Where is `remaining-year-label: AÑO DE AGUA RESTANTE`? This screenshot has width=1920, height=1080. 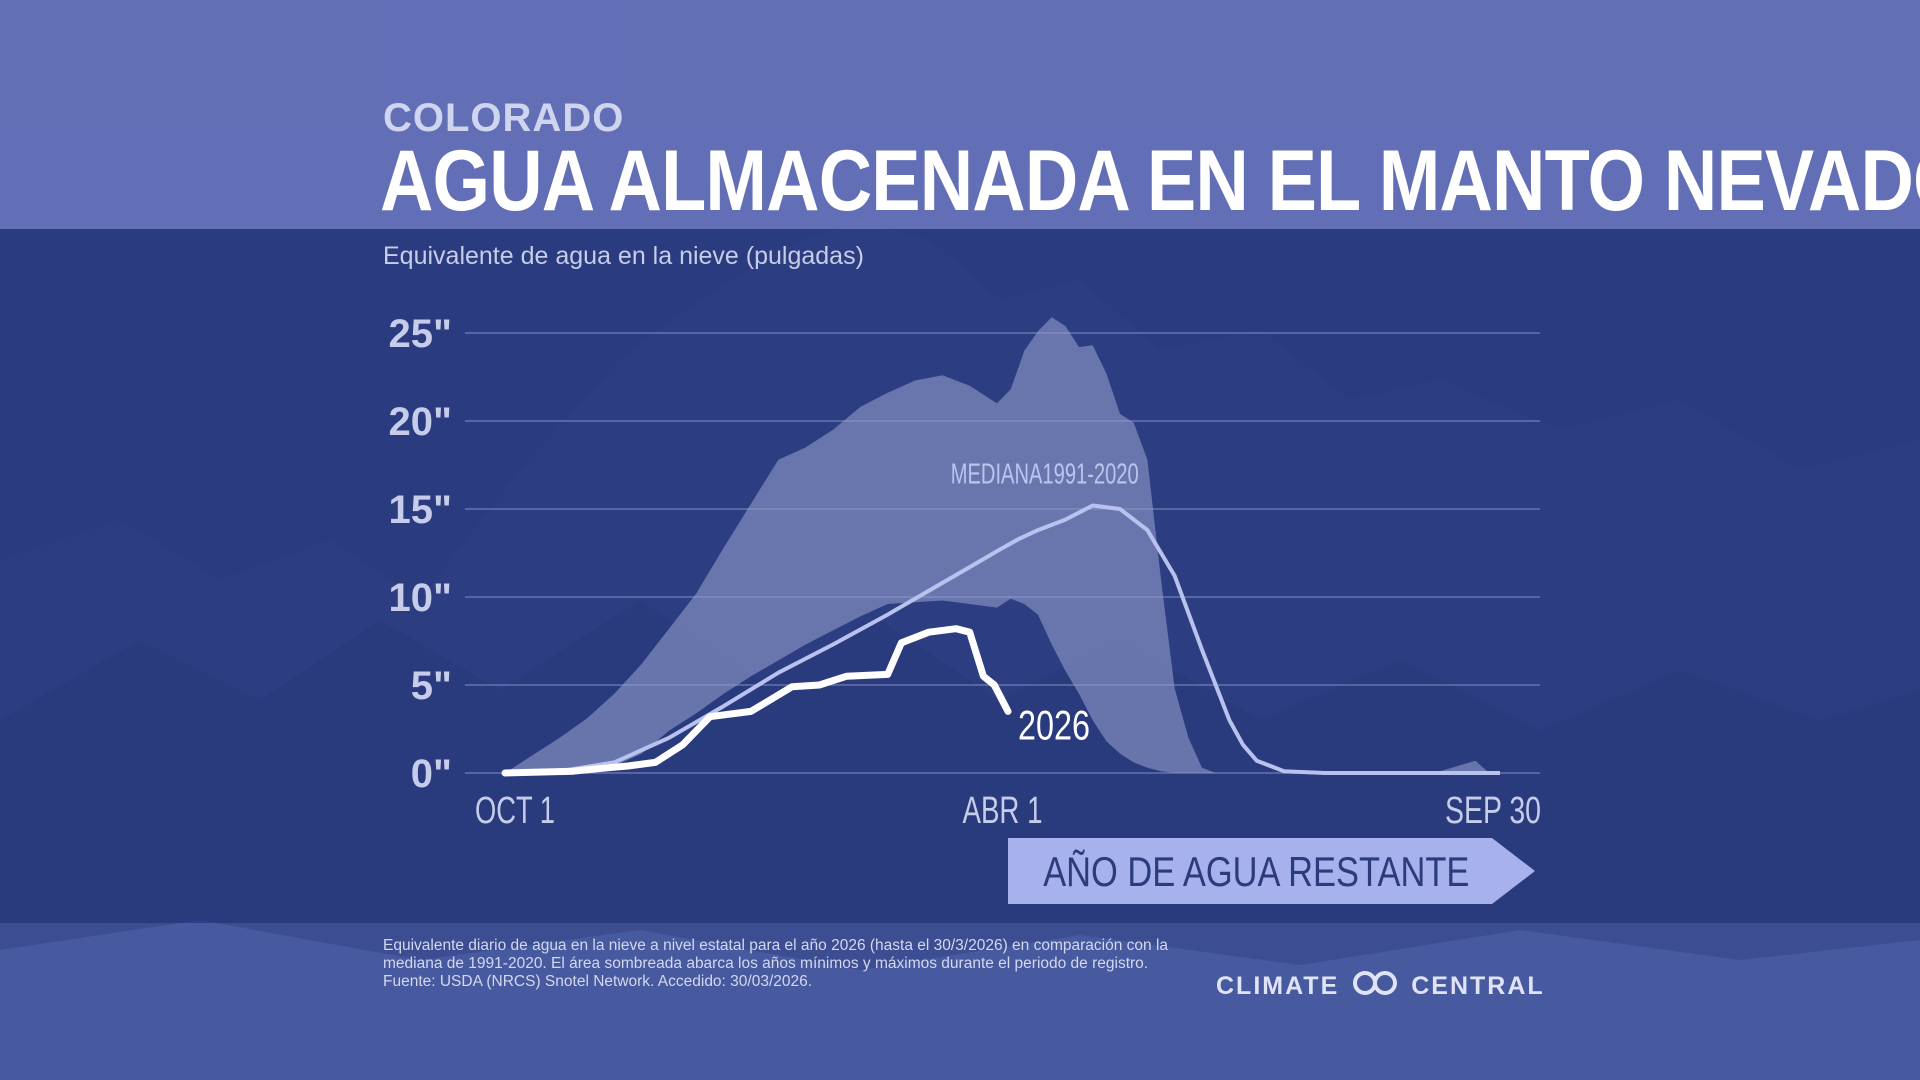 remaining-year-label: AÑO DE AGUA RESTANTE is located at coordinates (1256, 871).